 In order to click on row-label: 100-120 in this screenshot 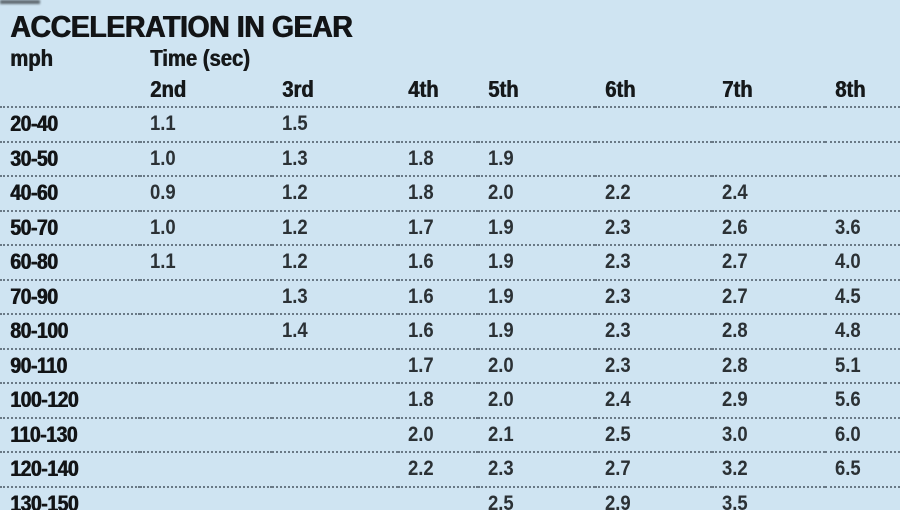, I will do `click(44, 400)`.